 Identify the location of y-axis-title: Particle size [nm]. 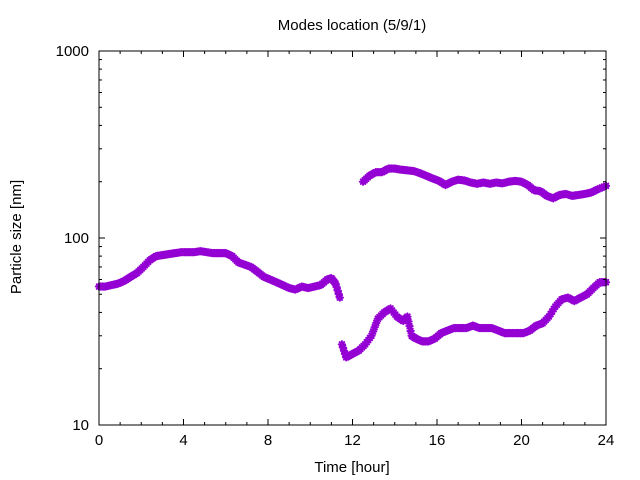
(16, 237).